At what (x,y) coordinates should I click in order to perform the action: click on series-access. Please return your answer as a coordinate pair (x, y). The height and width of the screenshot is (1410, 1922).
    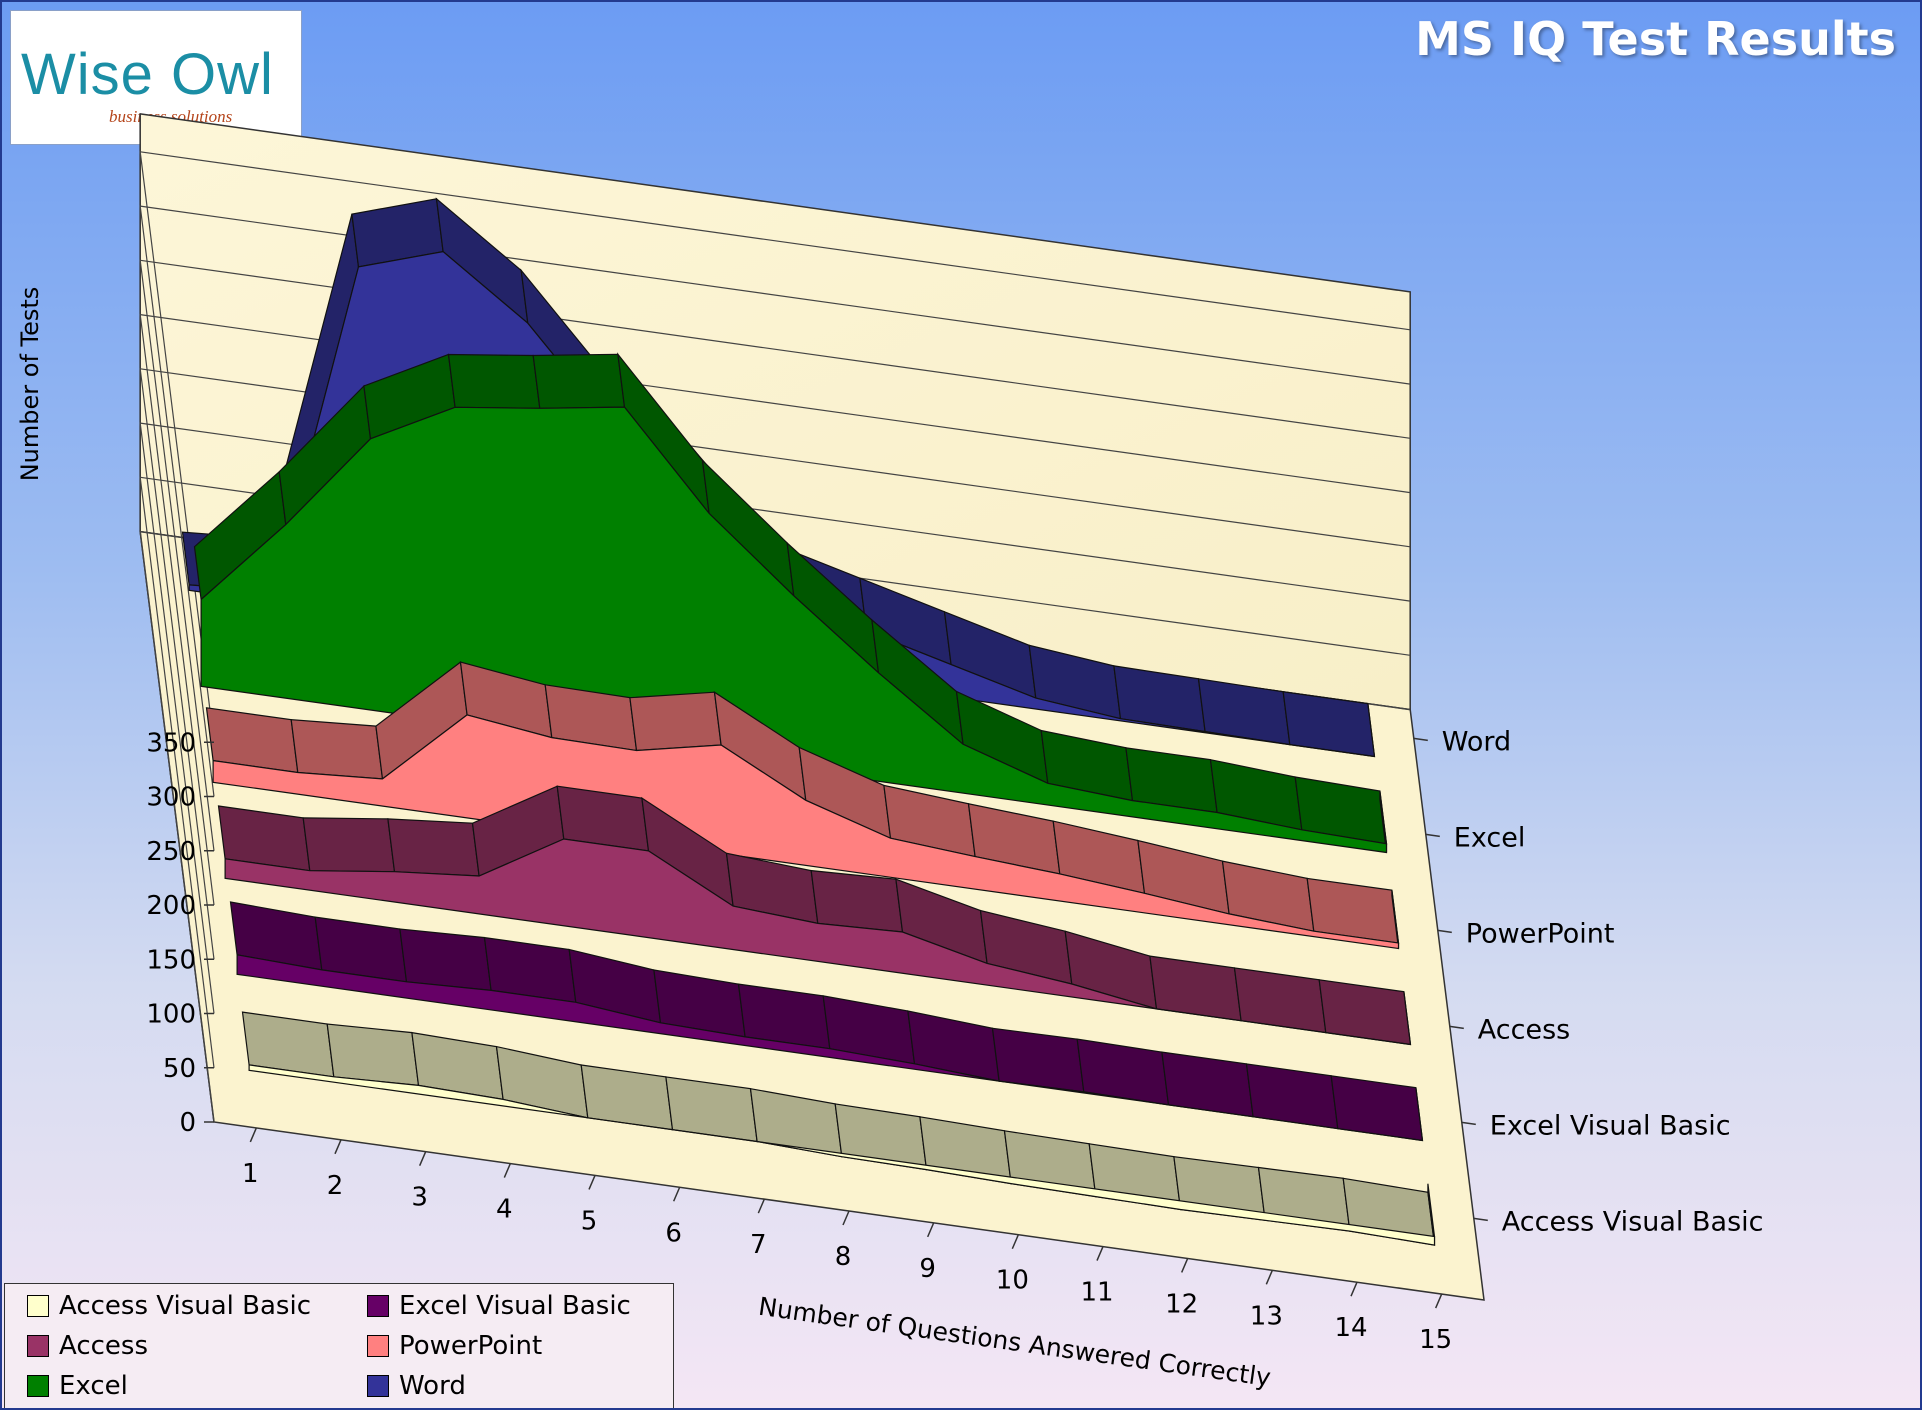
    Looking at the image, I should click on (814, 915).